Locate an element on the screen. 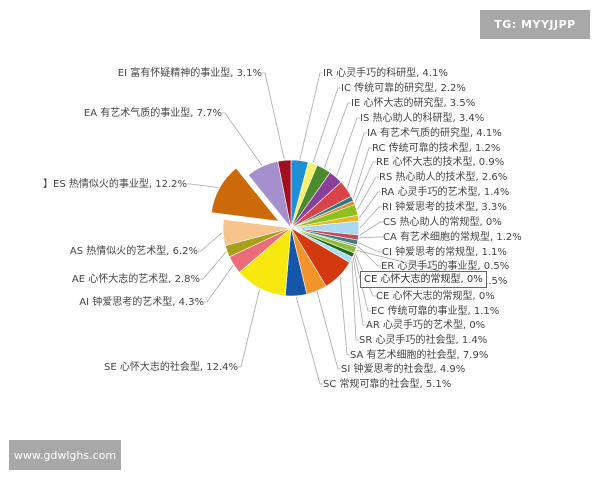 Image resolution: width=600 pixels, height=480 pixels. slice-label: EI 富有怀疑精神的事业型, 3.1% is located at coordinates (190, 72).